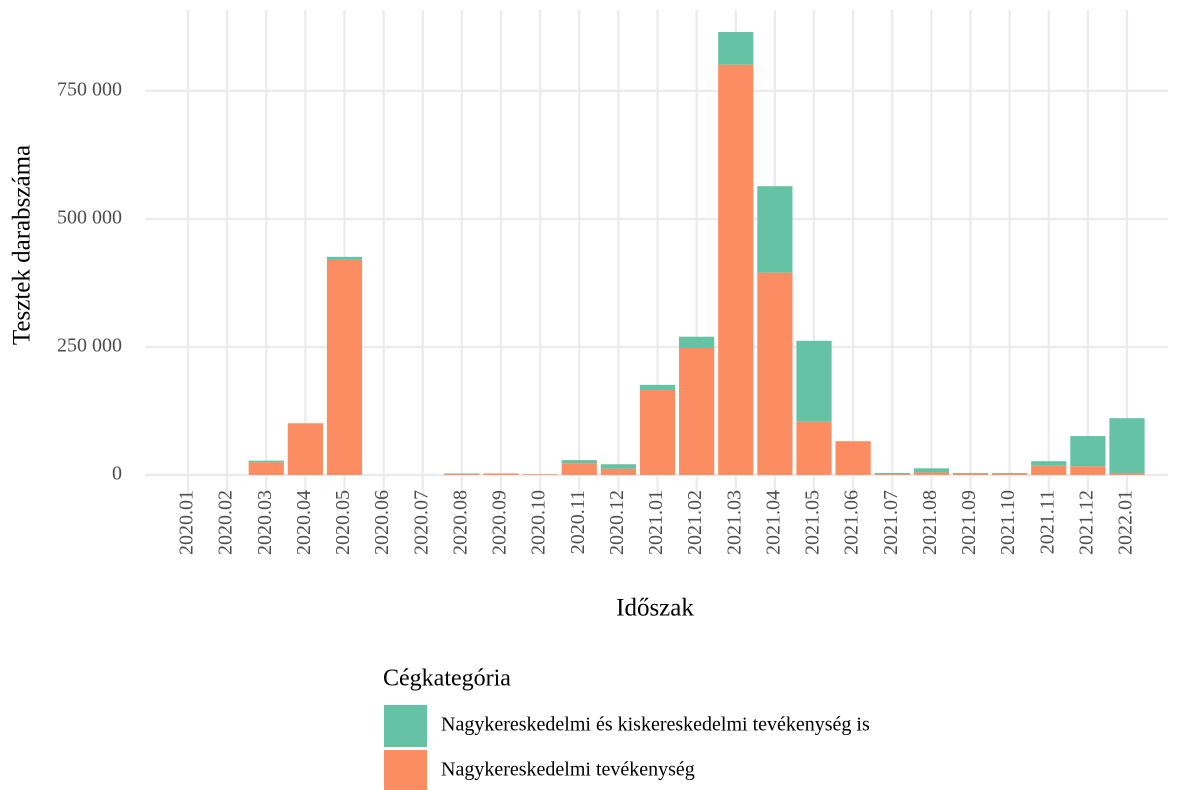  Describe the element at coordinates (460, 522) in the screenshot. I see `x-tick-label: 2020.08` at that location.